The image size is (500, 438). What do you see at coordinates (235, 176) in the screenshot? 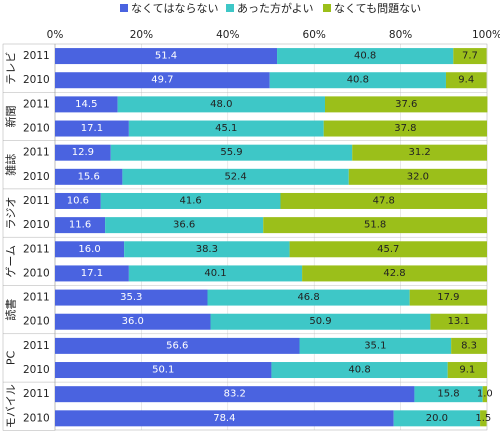
I see `data-label: 52.4` at bounding box center [235, 176].